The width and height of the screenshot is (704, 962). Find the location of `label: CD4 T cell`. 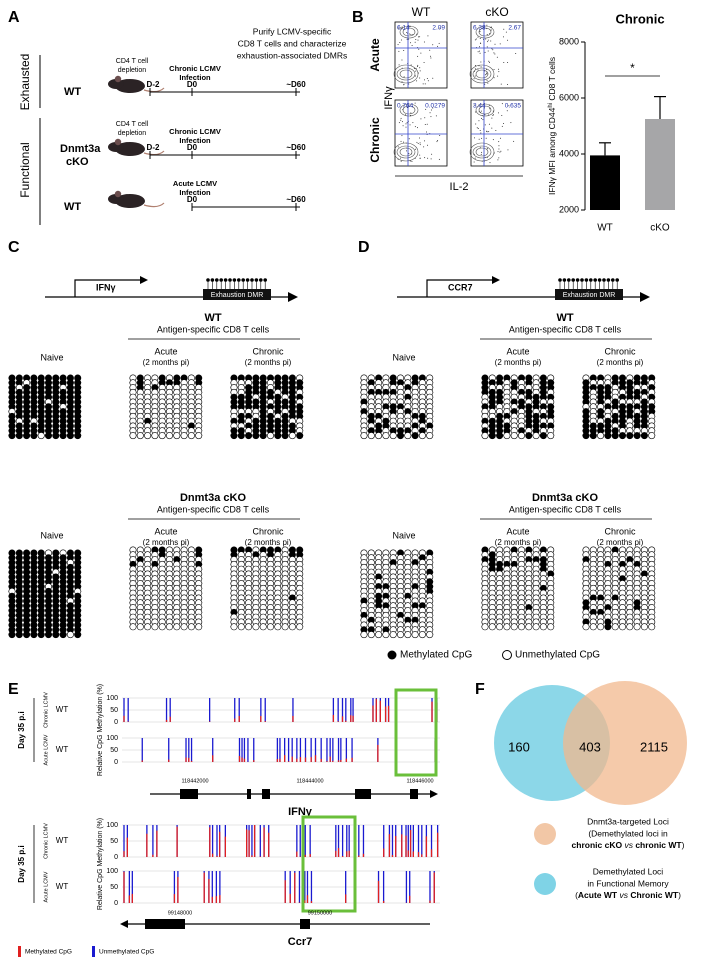

label: CD4 T cell is located at coordinates (132, 61).